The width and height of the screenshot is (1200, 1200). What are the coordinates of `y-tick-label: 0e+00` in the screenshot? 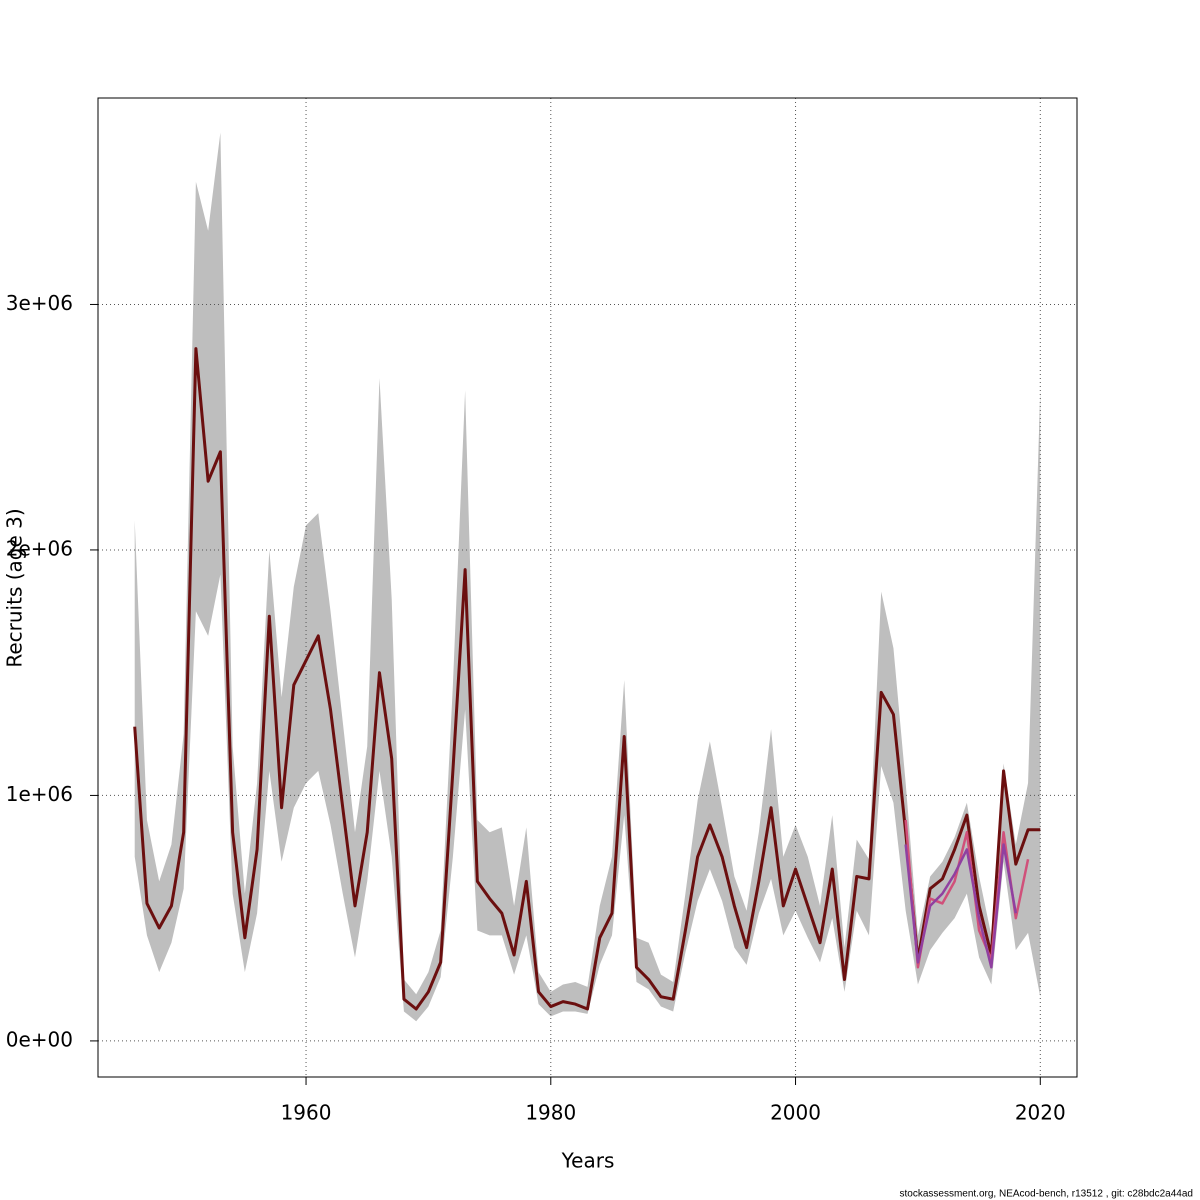 It's located at (39, 1039).